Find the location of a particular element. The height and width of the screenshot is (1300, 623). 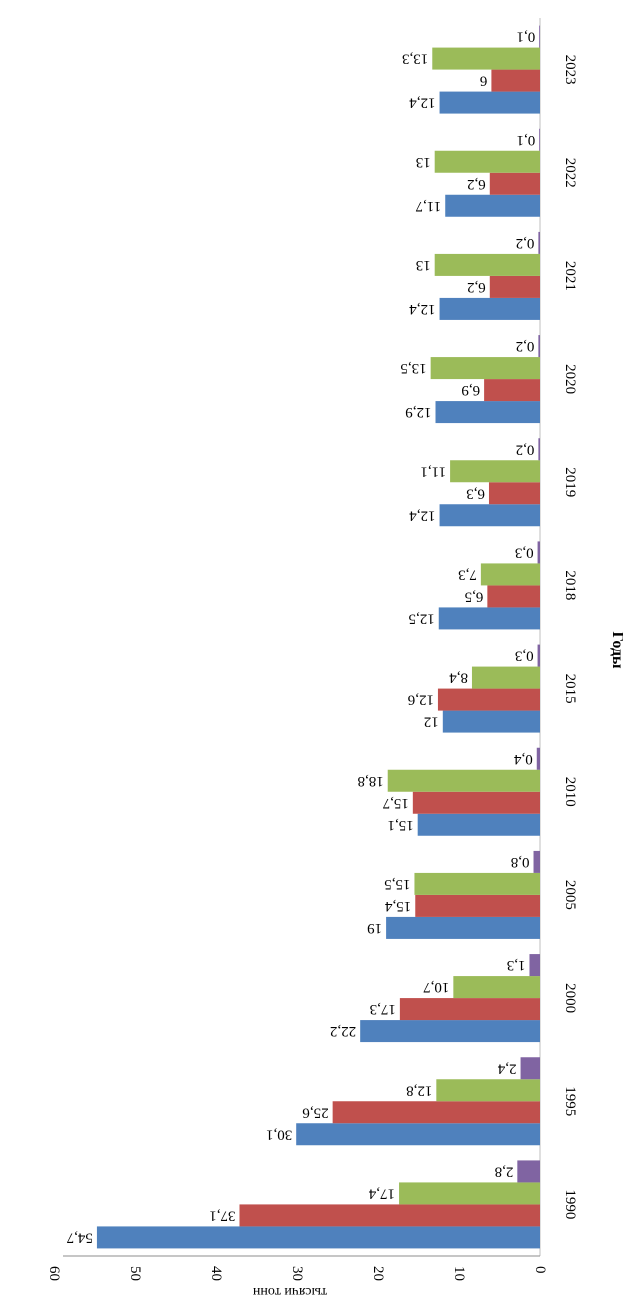

x-axis-title: Годы is located at coordinates (616, 650).